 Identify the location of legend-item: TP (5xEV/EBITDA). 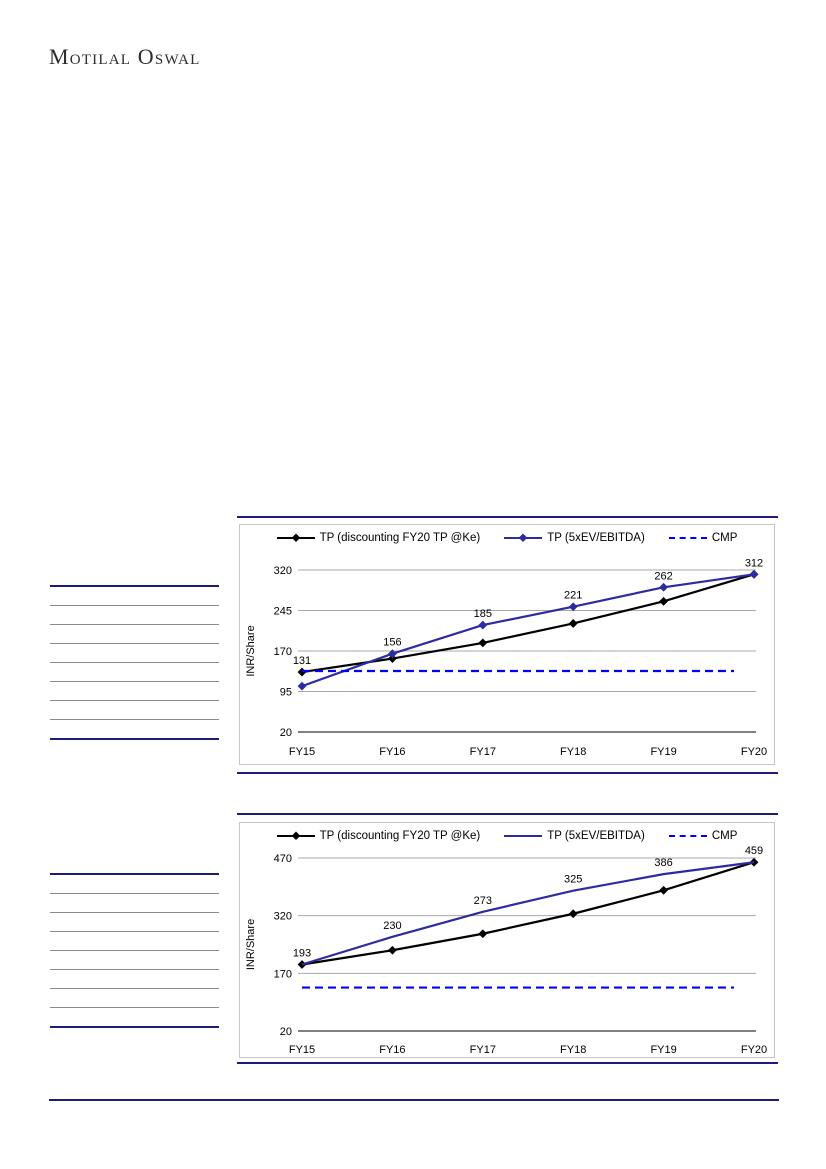
(574, 836).